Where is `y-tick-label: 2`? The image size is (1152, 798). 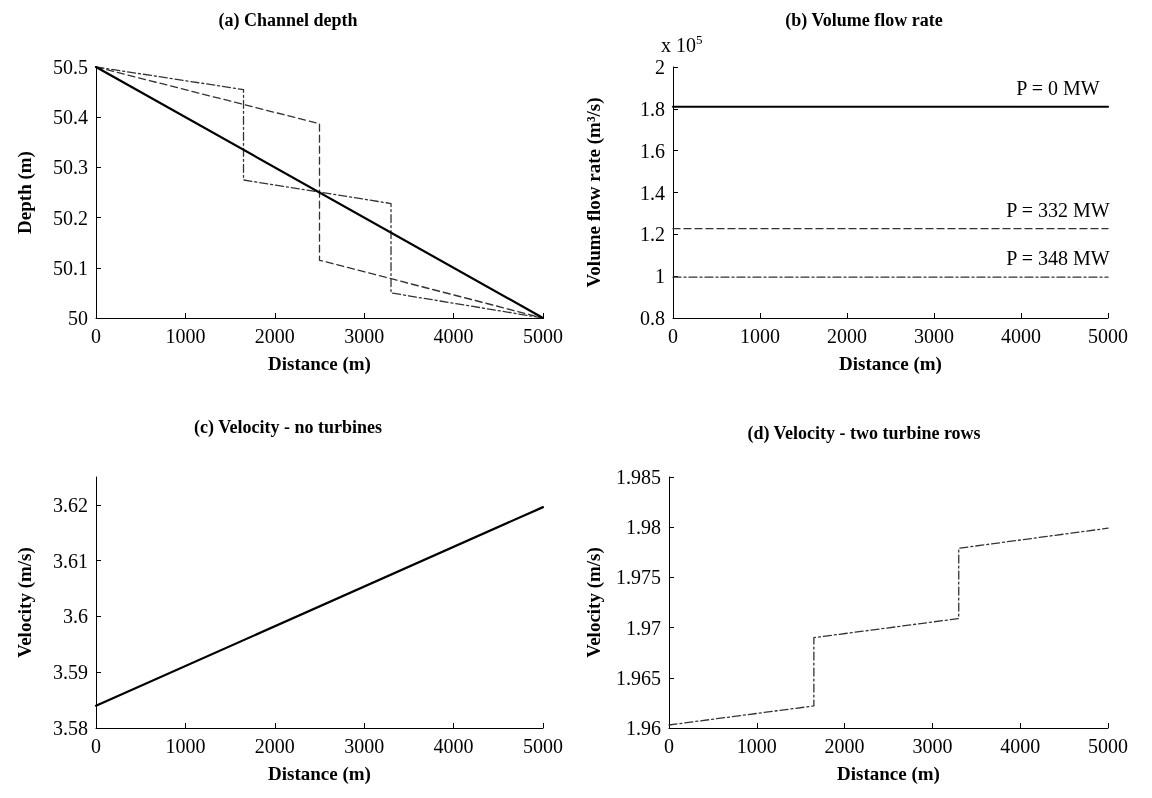
y-tick-label: 2 is located at coordinates (660, 67).